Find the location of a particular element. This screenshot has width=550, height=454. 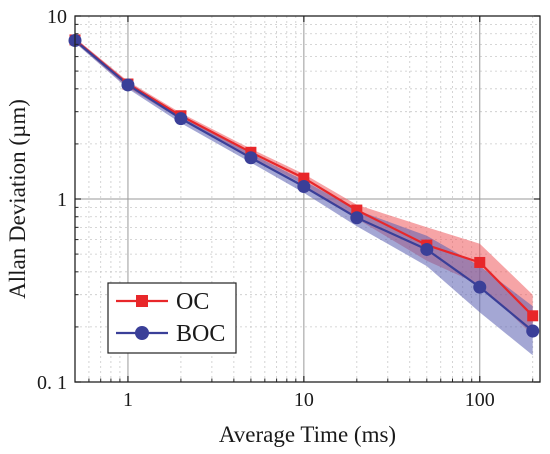

legend: OC BOC is located at coordinates (172, 318).